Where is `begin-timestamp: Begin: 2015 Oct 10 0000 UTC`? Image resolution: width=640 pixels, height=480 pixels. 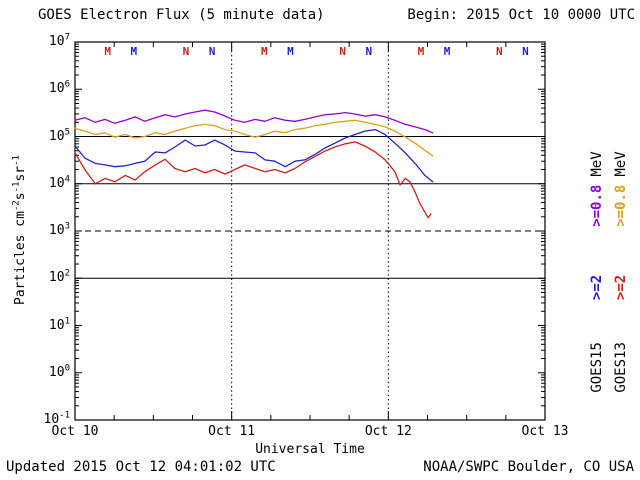 begin-timestamp: Begin: 2015 Oct 10 0000 UTC is located at coordinates (521, 15).